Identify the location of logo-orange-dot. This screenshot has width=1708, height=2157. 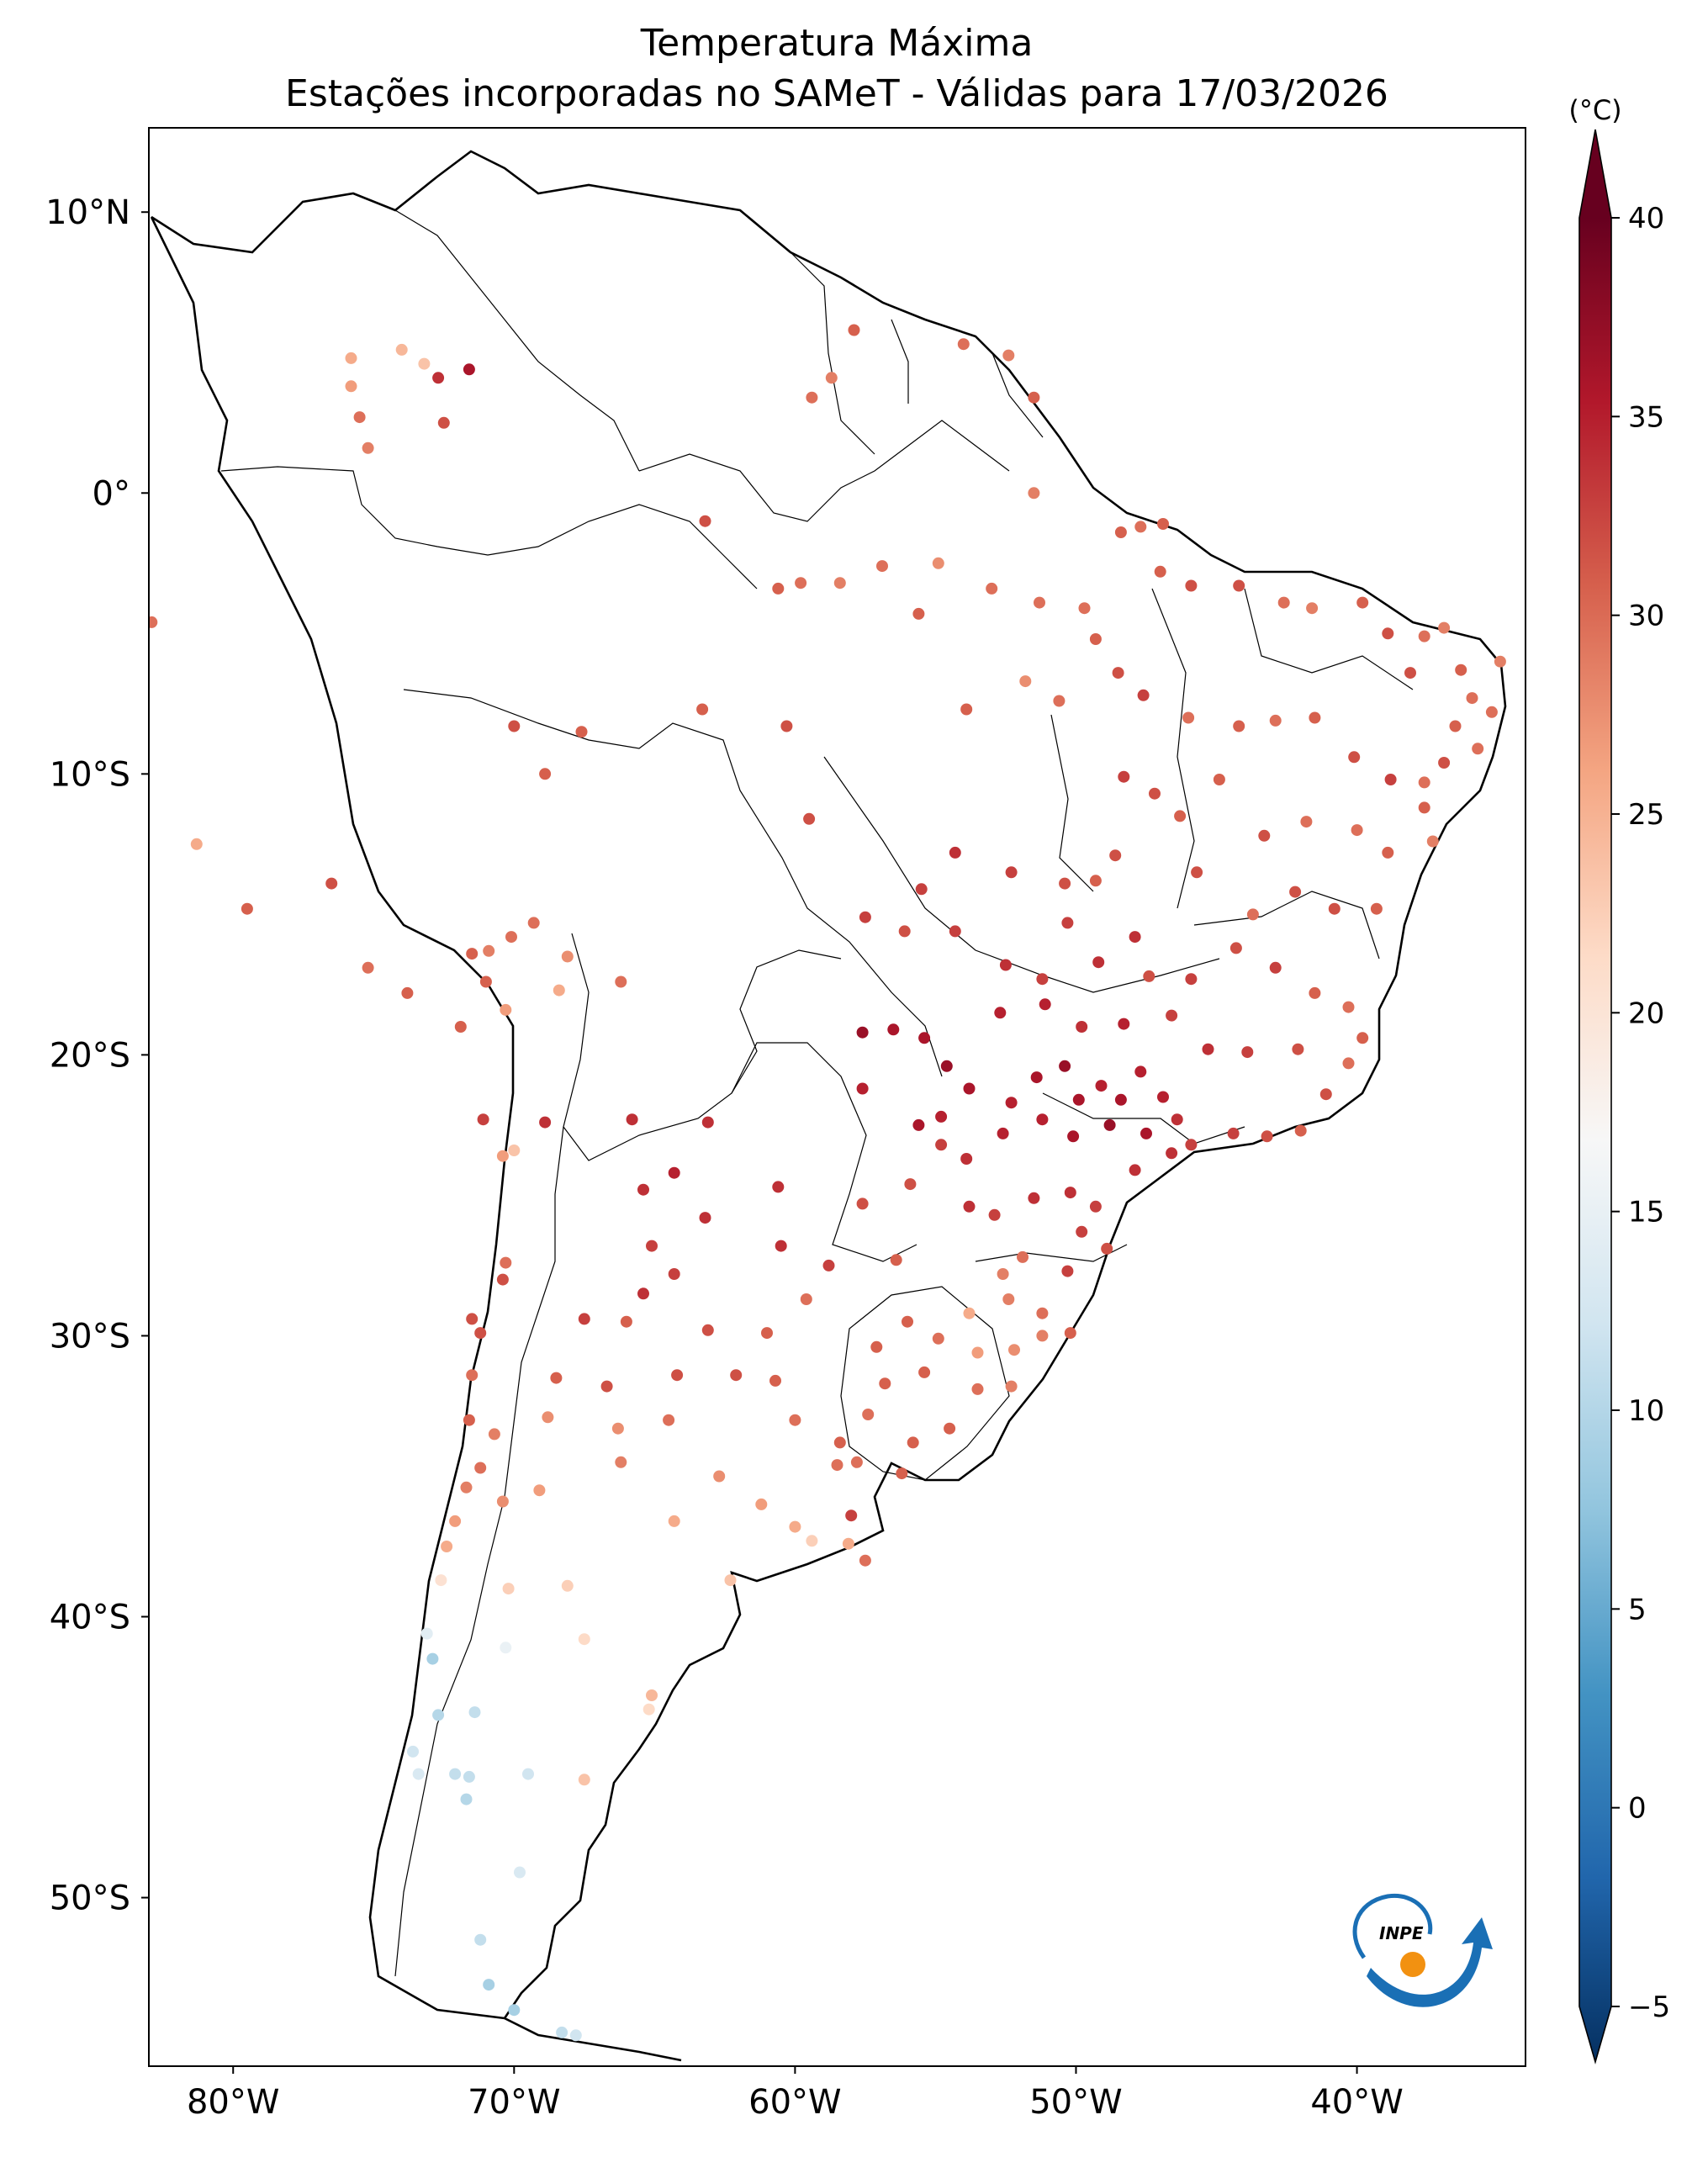
(1412, 1964).